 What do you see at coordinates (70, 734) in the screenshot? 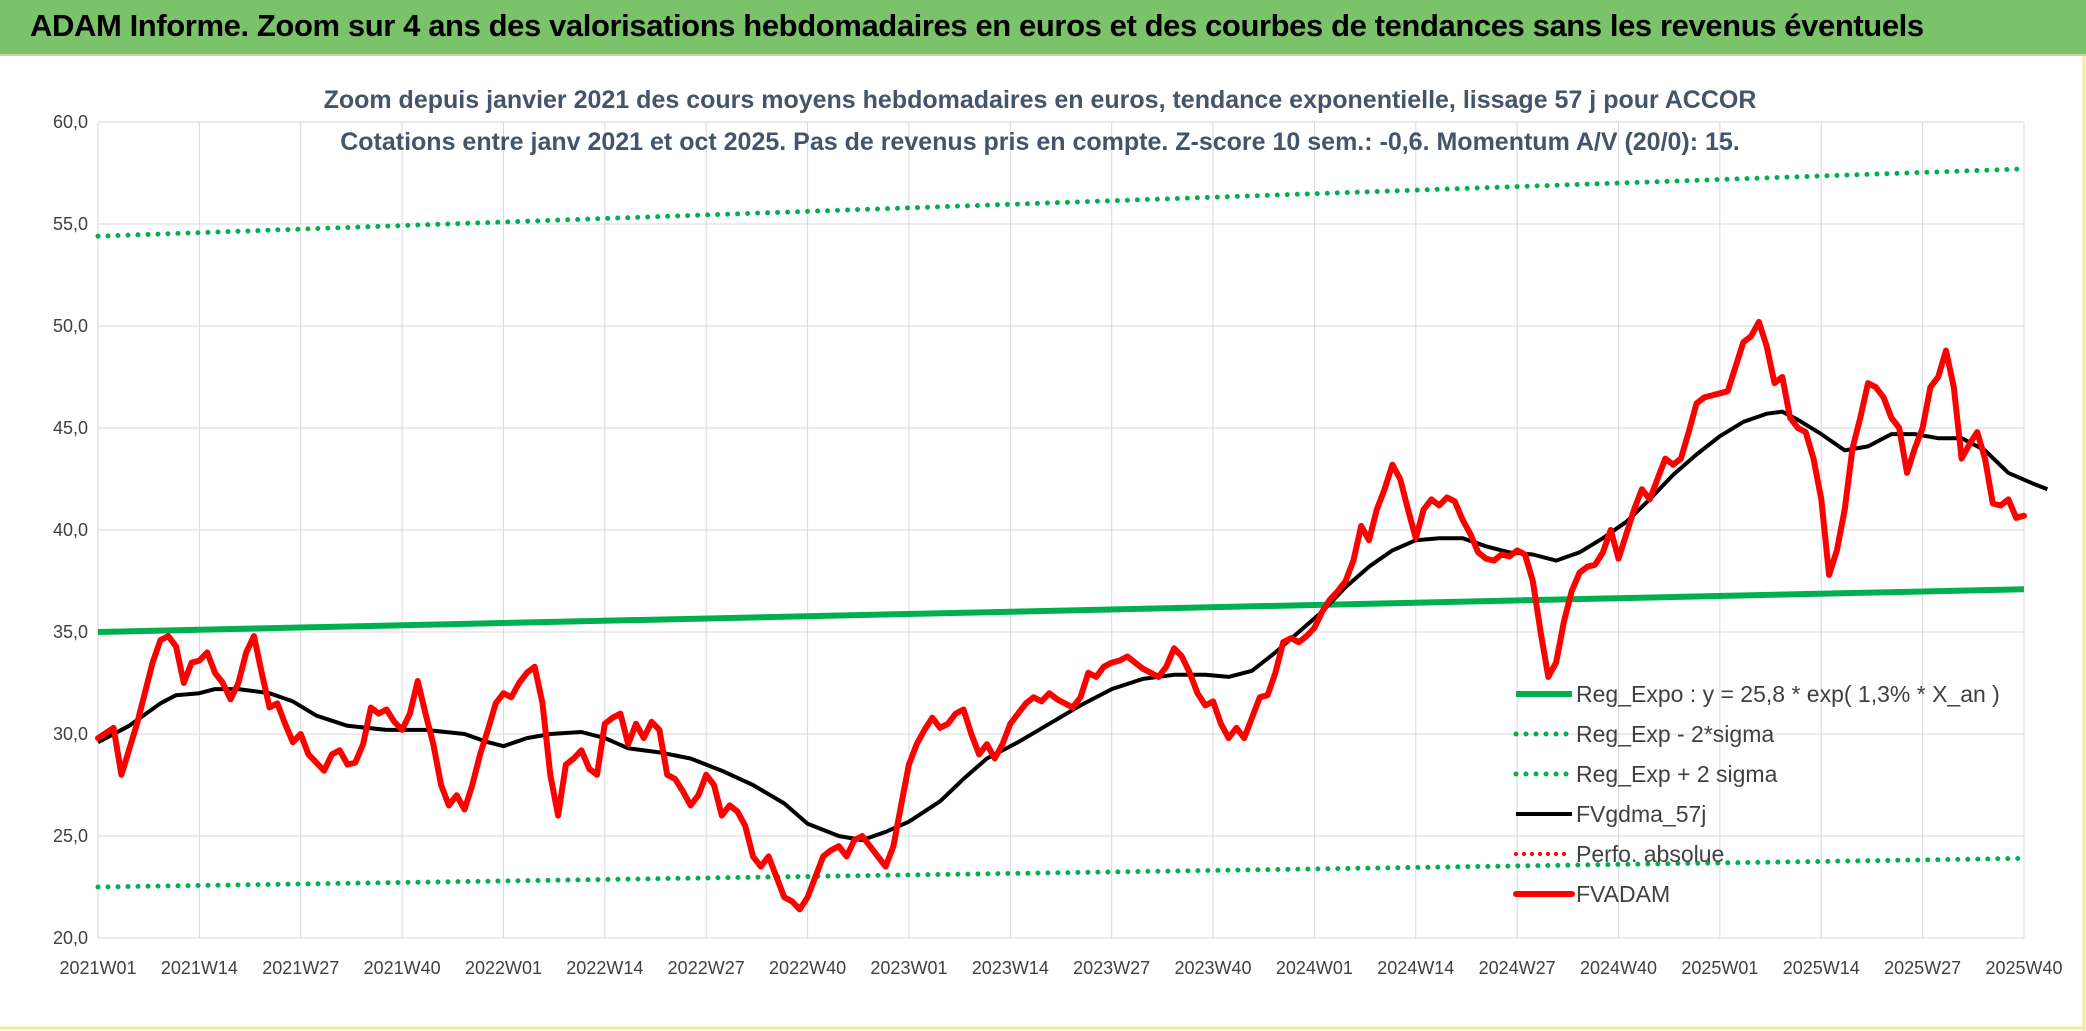
I see `y-tick-label: 30,0` at bounding box center [70, 734].